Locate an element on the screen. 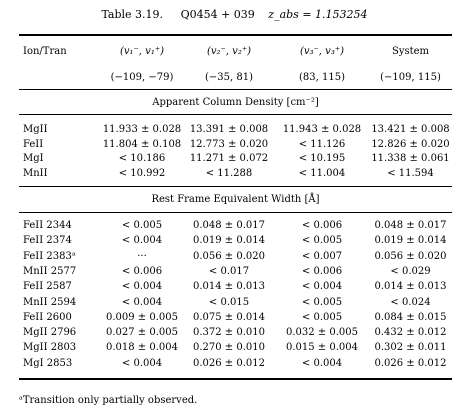 The width and height of the screenshot is (469, 418). ion-transition-cell: MnII 2577 is located at coordinates (50, 271).